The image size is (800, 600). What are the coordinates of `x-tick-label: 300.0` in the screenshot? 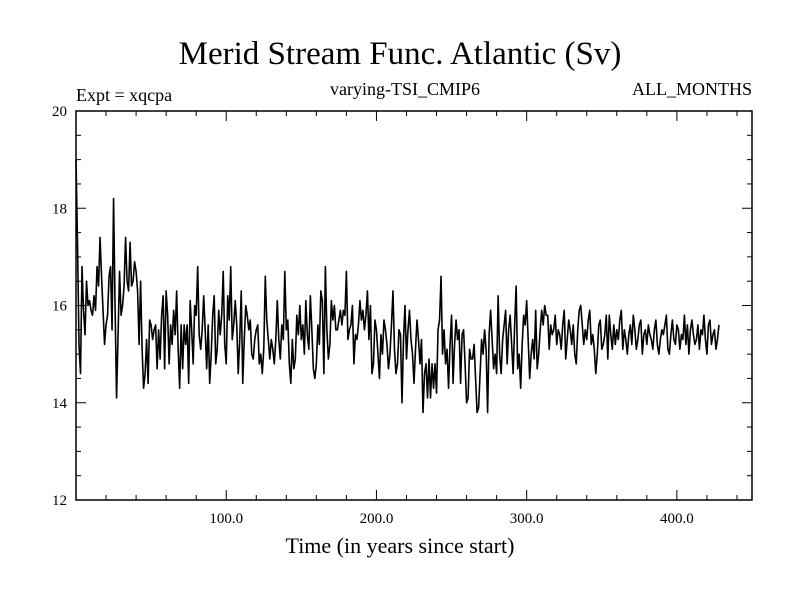 It's located at (527, 519).